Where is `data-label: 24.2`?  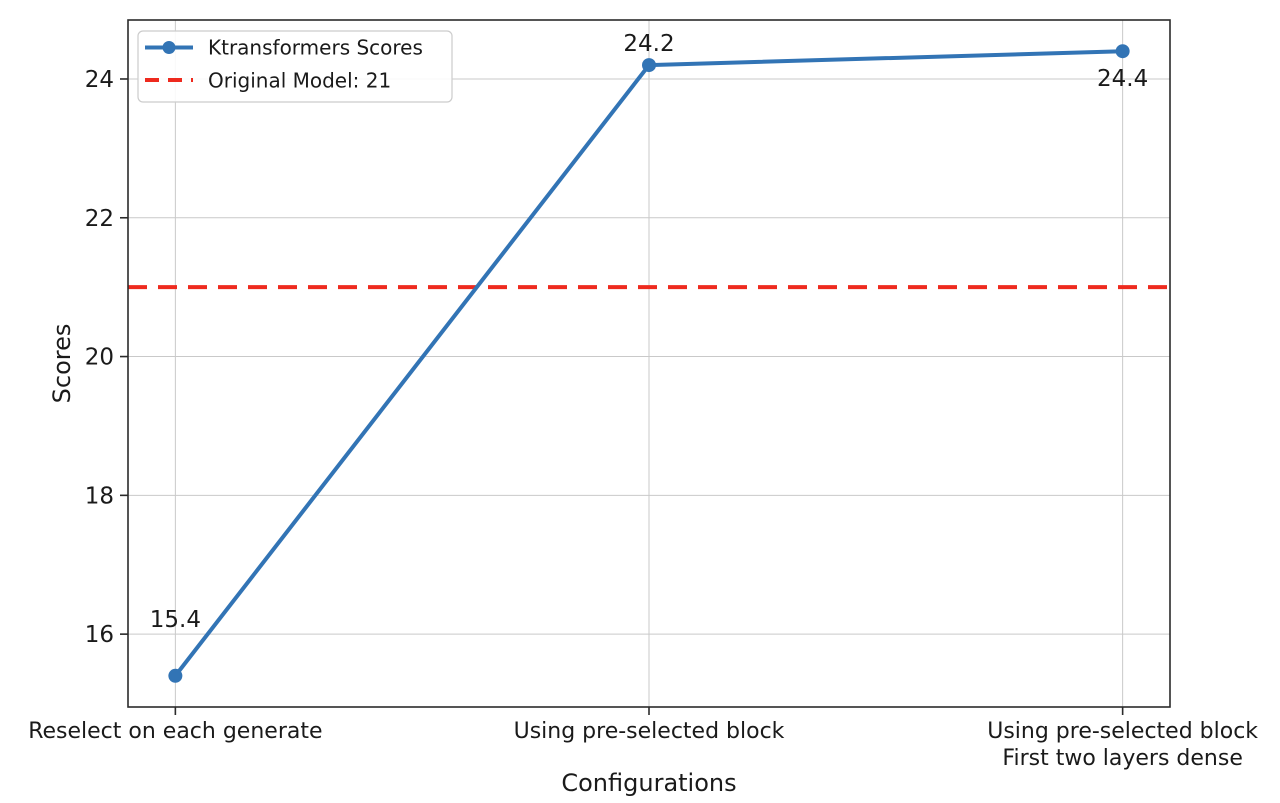
data-label: 24.2 is located at coordinates (648, 44).